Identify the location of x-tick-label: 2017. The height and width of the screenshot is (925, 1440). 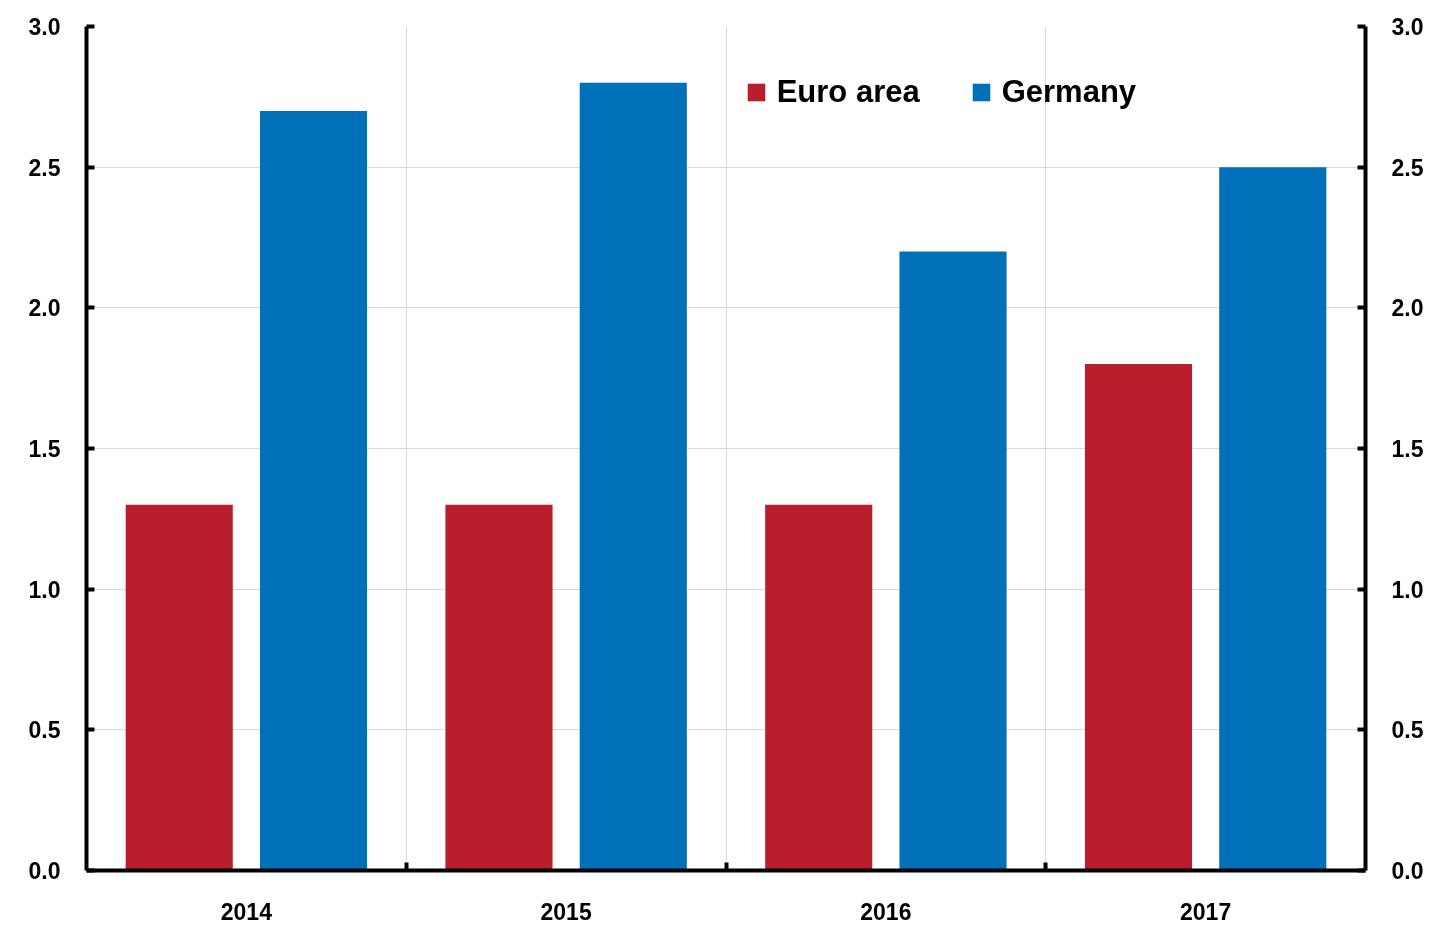
(1206, 911).